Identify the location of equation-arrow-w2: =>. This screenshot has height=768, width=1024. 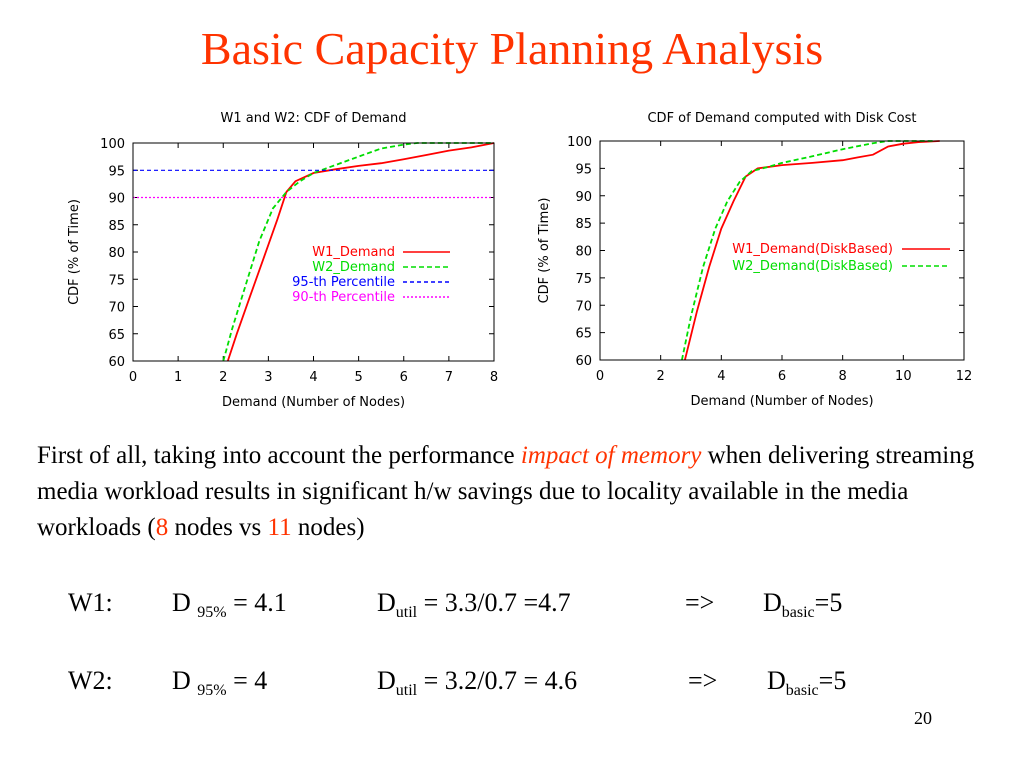
(703, 680).